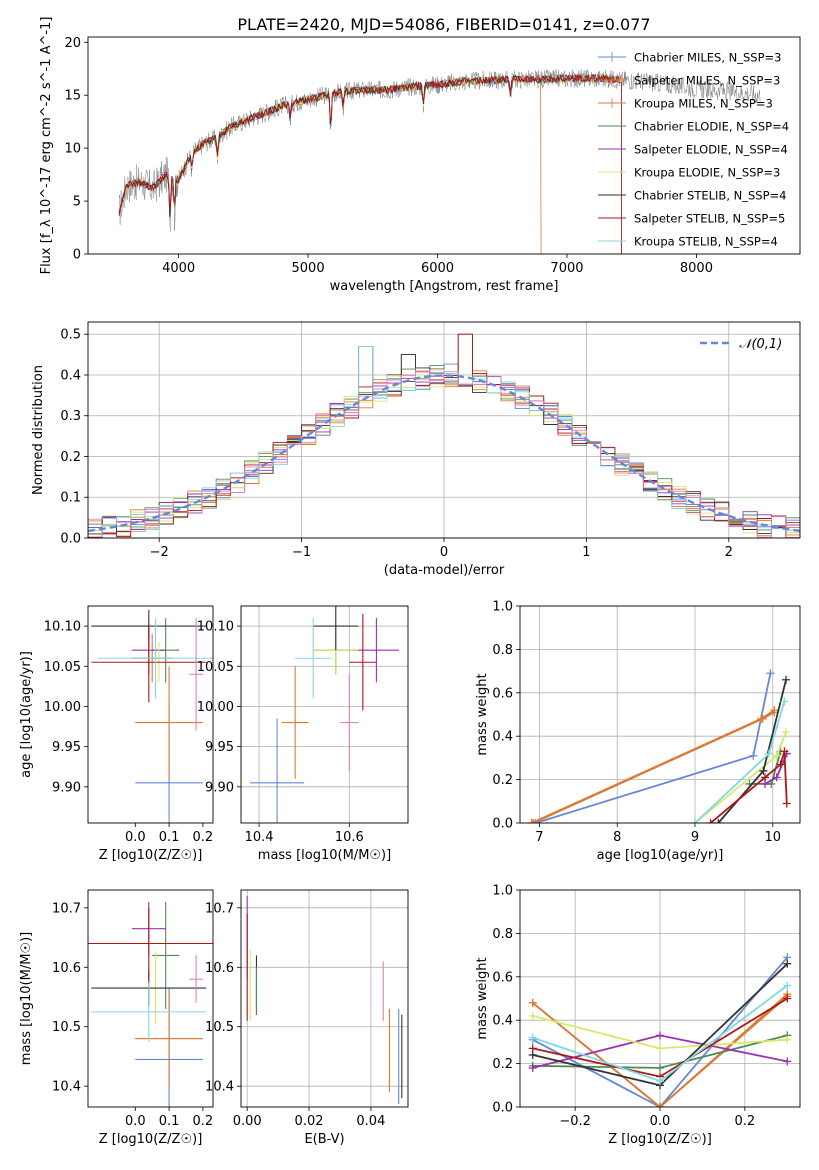 The image size is (819, 1170). What do you see at coordinates (151, 855) in the screenshot?
I see `x-axis-label: Z [log10(Z/Z☉)]` at bounding box center [151, 855].